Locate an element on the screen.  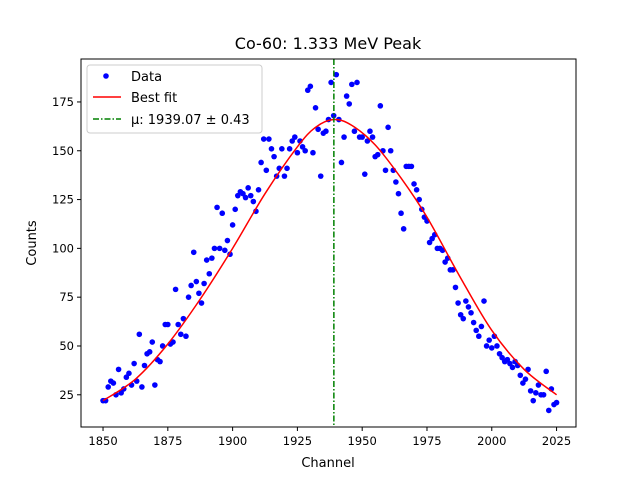
x-tick-label: 1850 is located at coordinates (102, 441).